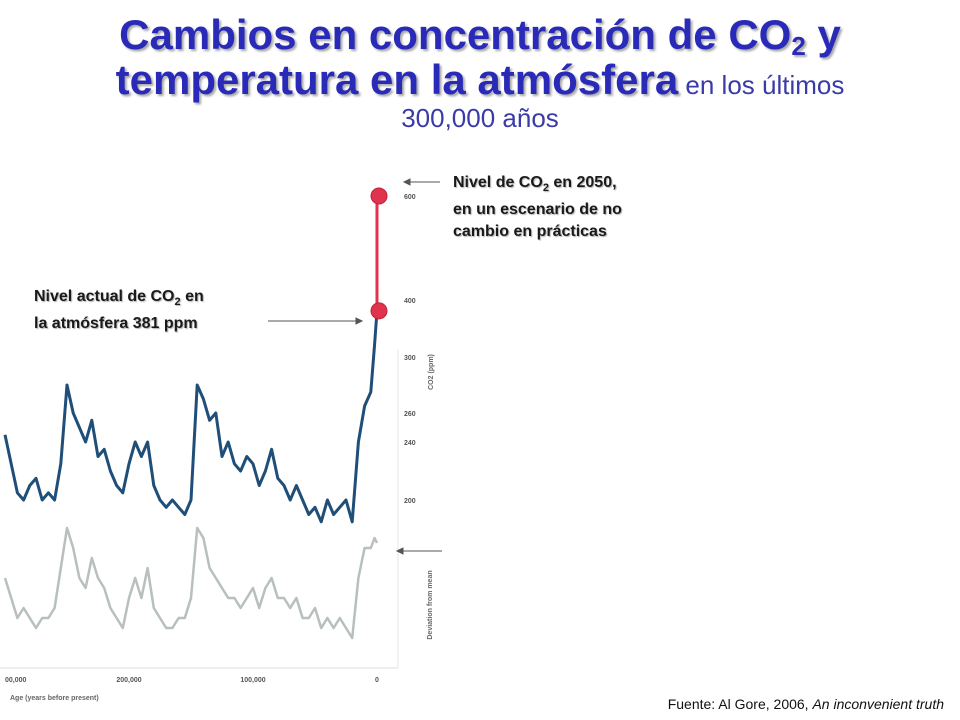 This screenshot has width=960, height=720. Describe the element at coordinates (430, 604) in the screenshot. I see `temperature-axis-label: Deviation from mean` at that location.